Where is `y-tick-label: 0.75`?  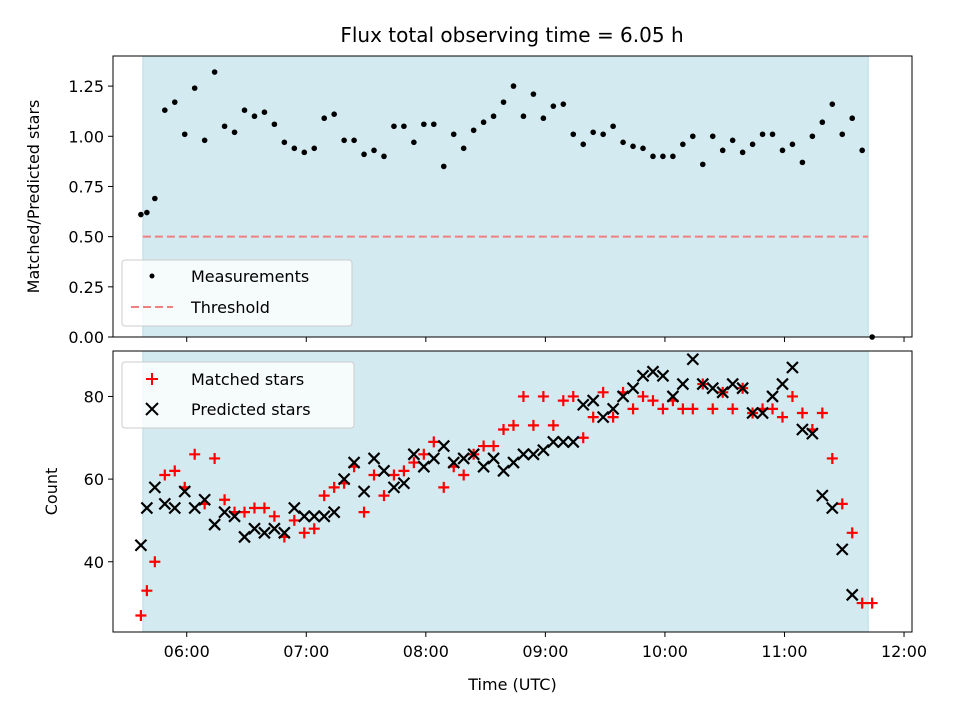
y-tick-label: 0.75 is located at coordinates (86, 186).